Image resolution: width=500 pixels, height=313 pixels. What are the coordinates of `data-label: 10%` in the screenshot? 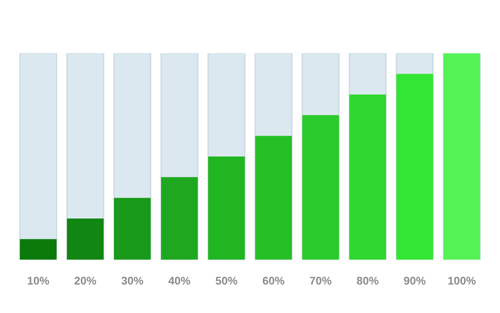 It's located at (39, 280).